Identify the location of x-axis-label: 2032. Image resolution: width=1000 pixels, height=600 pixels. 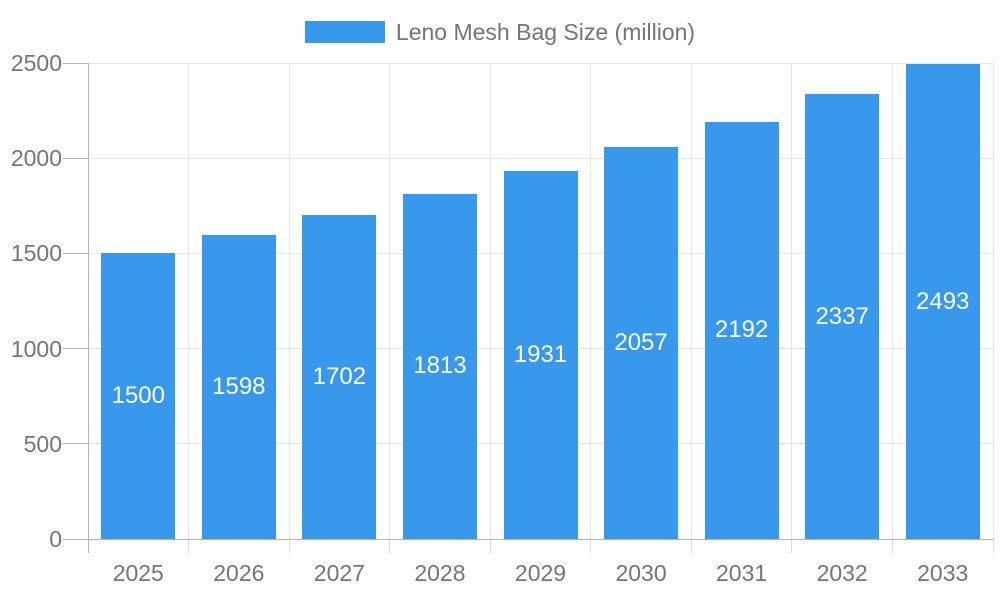
(842, 573).